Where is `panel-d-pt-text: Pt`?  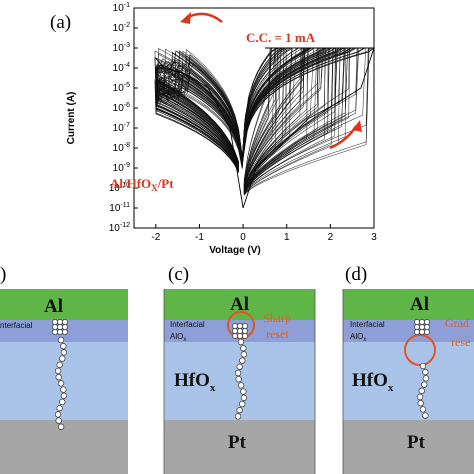 panel-d-pt-text: Pt is located at coordinates (416, 442).